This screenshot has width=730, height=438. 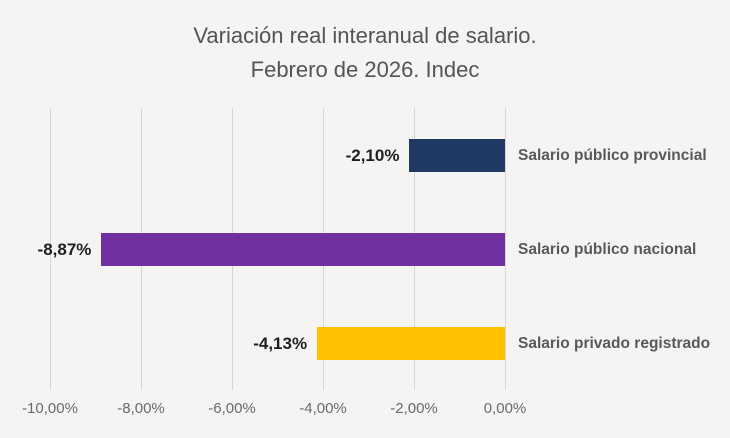 I want to click on x-axis-tick-label: -10,00%, so click(x=50, y=408).